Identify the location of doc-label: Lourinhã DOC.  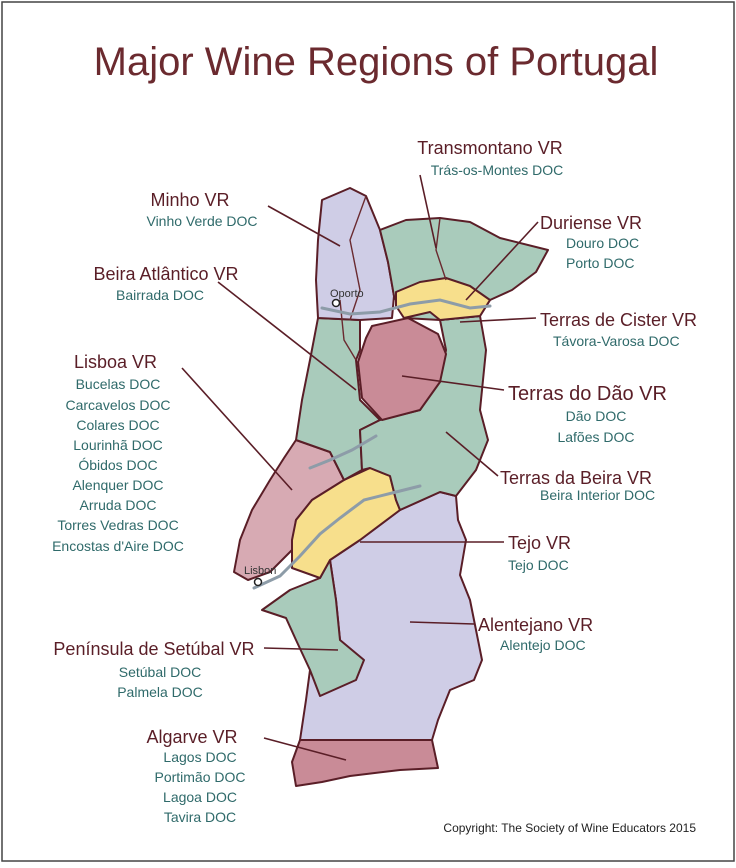
(118, 445).